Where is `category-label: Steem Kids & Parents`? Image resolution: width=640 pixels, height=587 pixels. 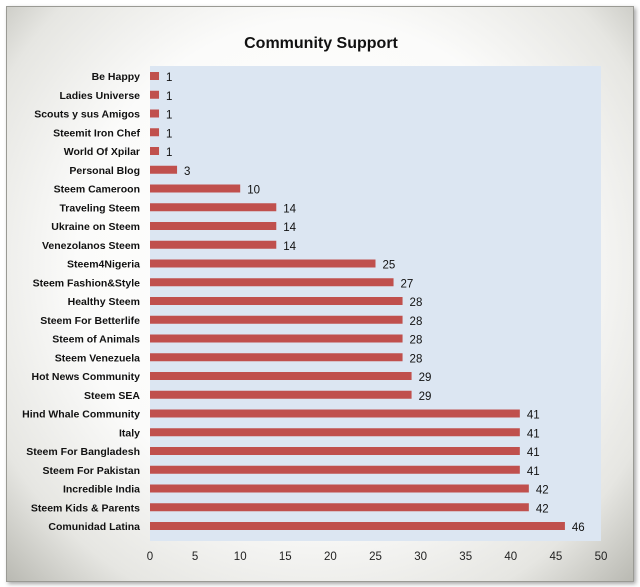
category-label: Steem Kids & Parents is located at coordinates (85, 508).